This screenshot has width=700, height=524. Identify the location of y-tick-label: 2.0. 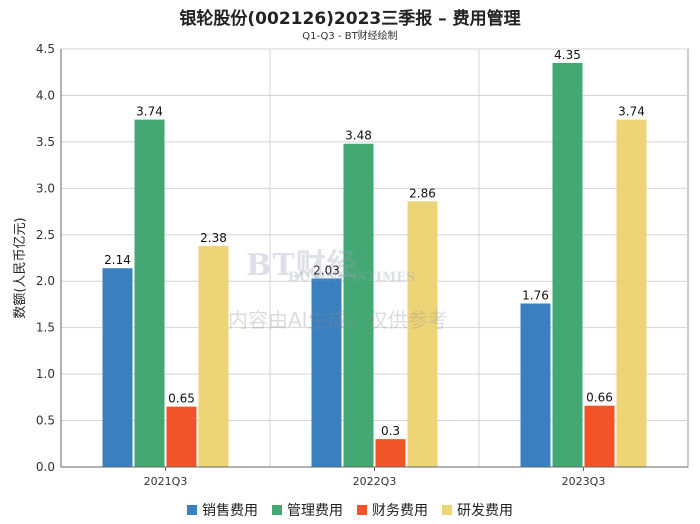
(45, 281).